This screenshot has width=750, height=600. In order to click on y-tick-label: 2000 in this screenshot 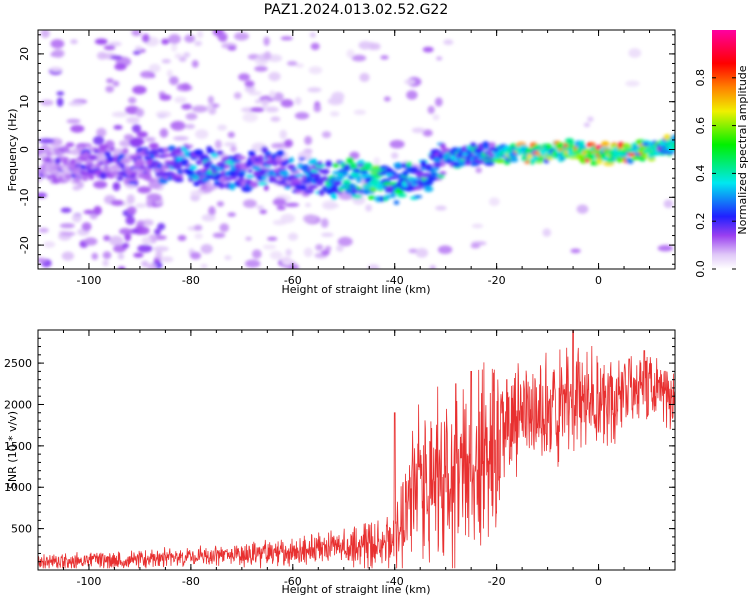, I will do `click(18, 404)`.